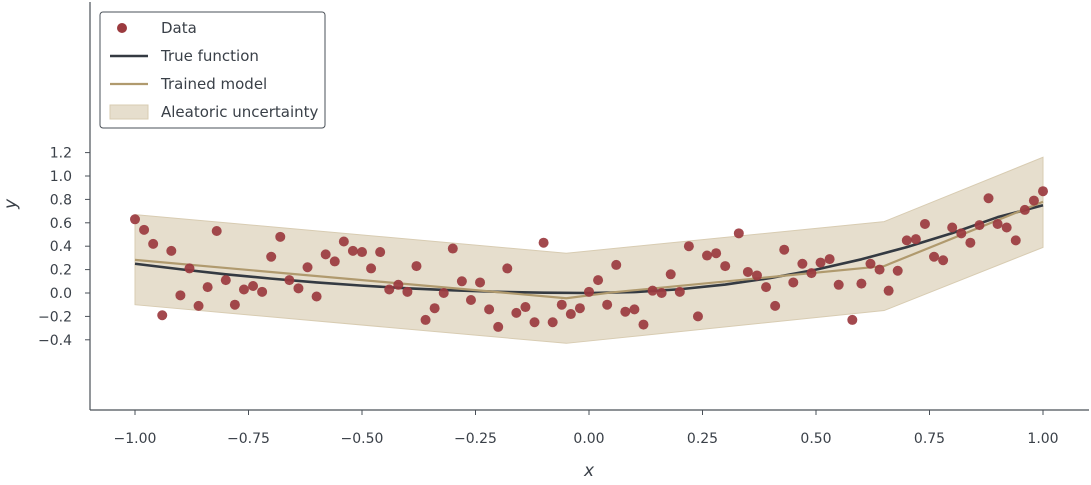  What do you see at coordinates (1042, 439) in the screenshot?
I see `x-tick-label: 1.00` at bounding box center [1042, 439].